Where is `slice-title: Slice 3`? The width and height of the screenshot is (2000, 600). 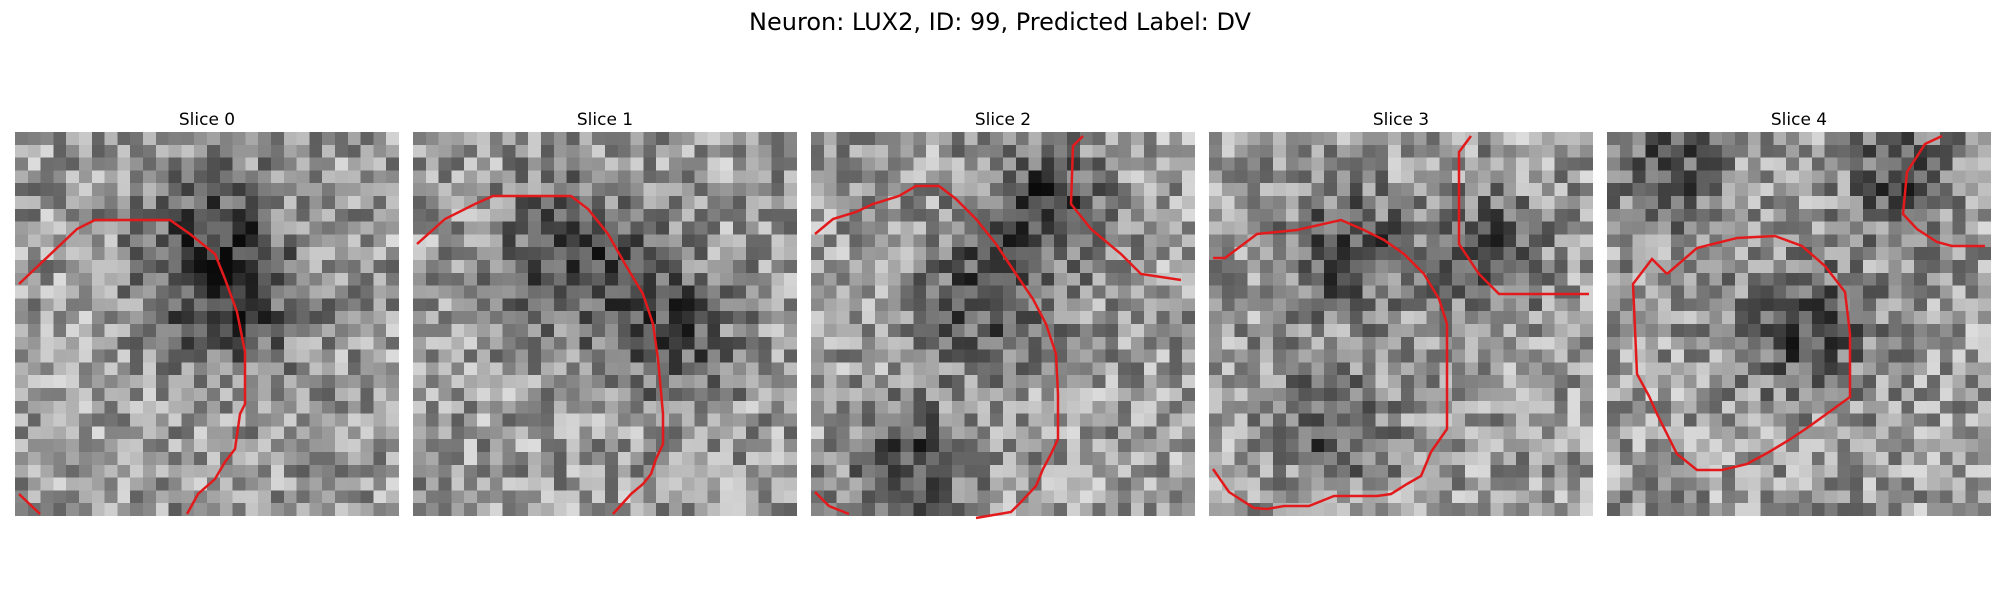
slice-title: Slice 3 is located at coordinates (1401, 120).